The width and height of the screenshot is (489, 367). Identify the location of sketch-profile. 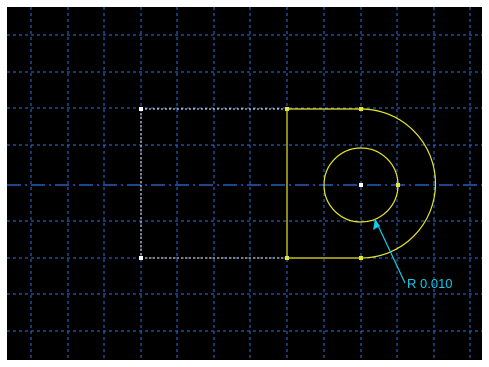
(361, 183).